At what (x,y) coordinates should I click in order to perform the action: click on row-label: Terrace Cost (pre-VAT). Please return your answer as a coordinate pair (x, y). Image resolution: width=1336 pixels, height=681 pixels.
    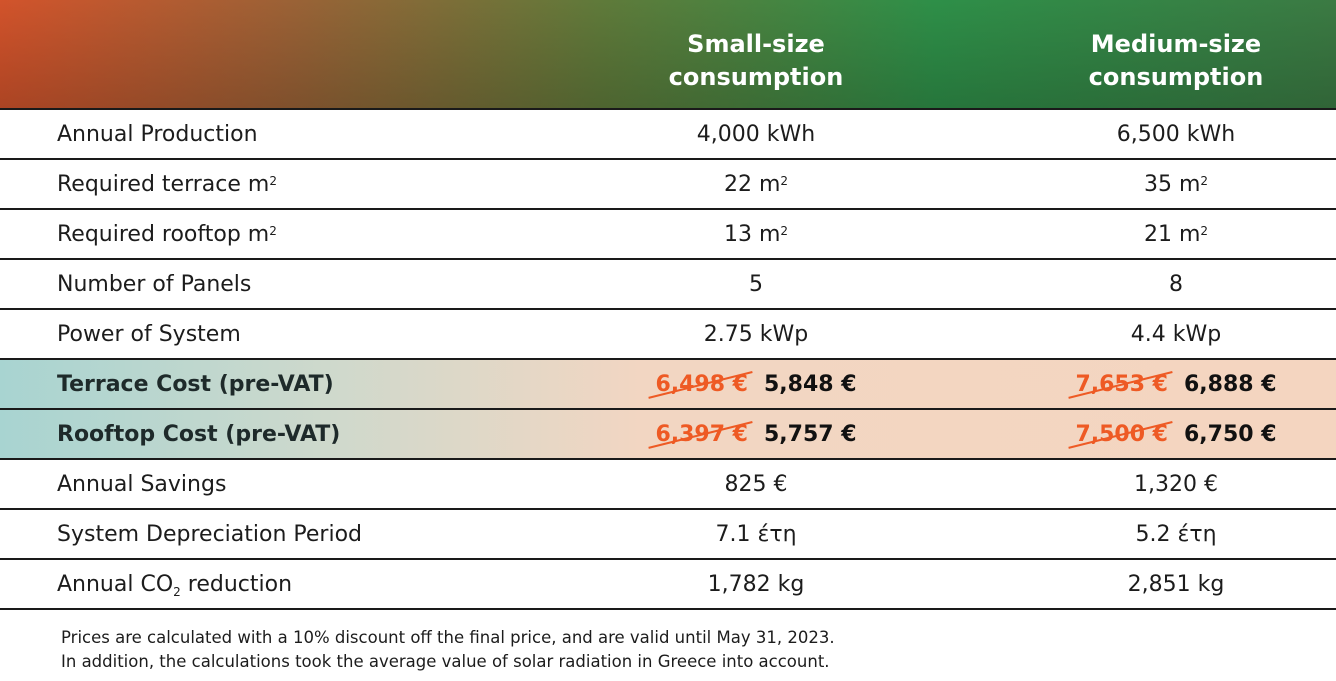
    Looking at the image, I should click on (195, 384).